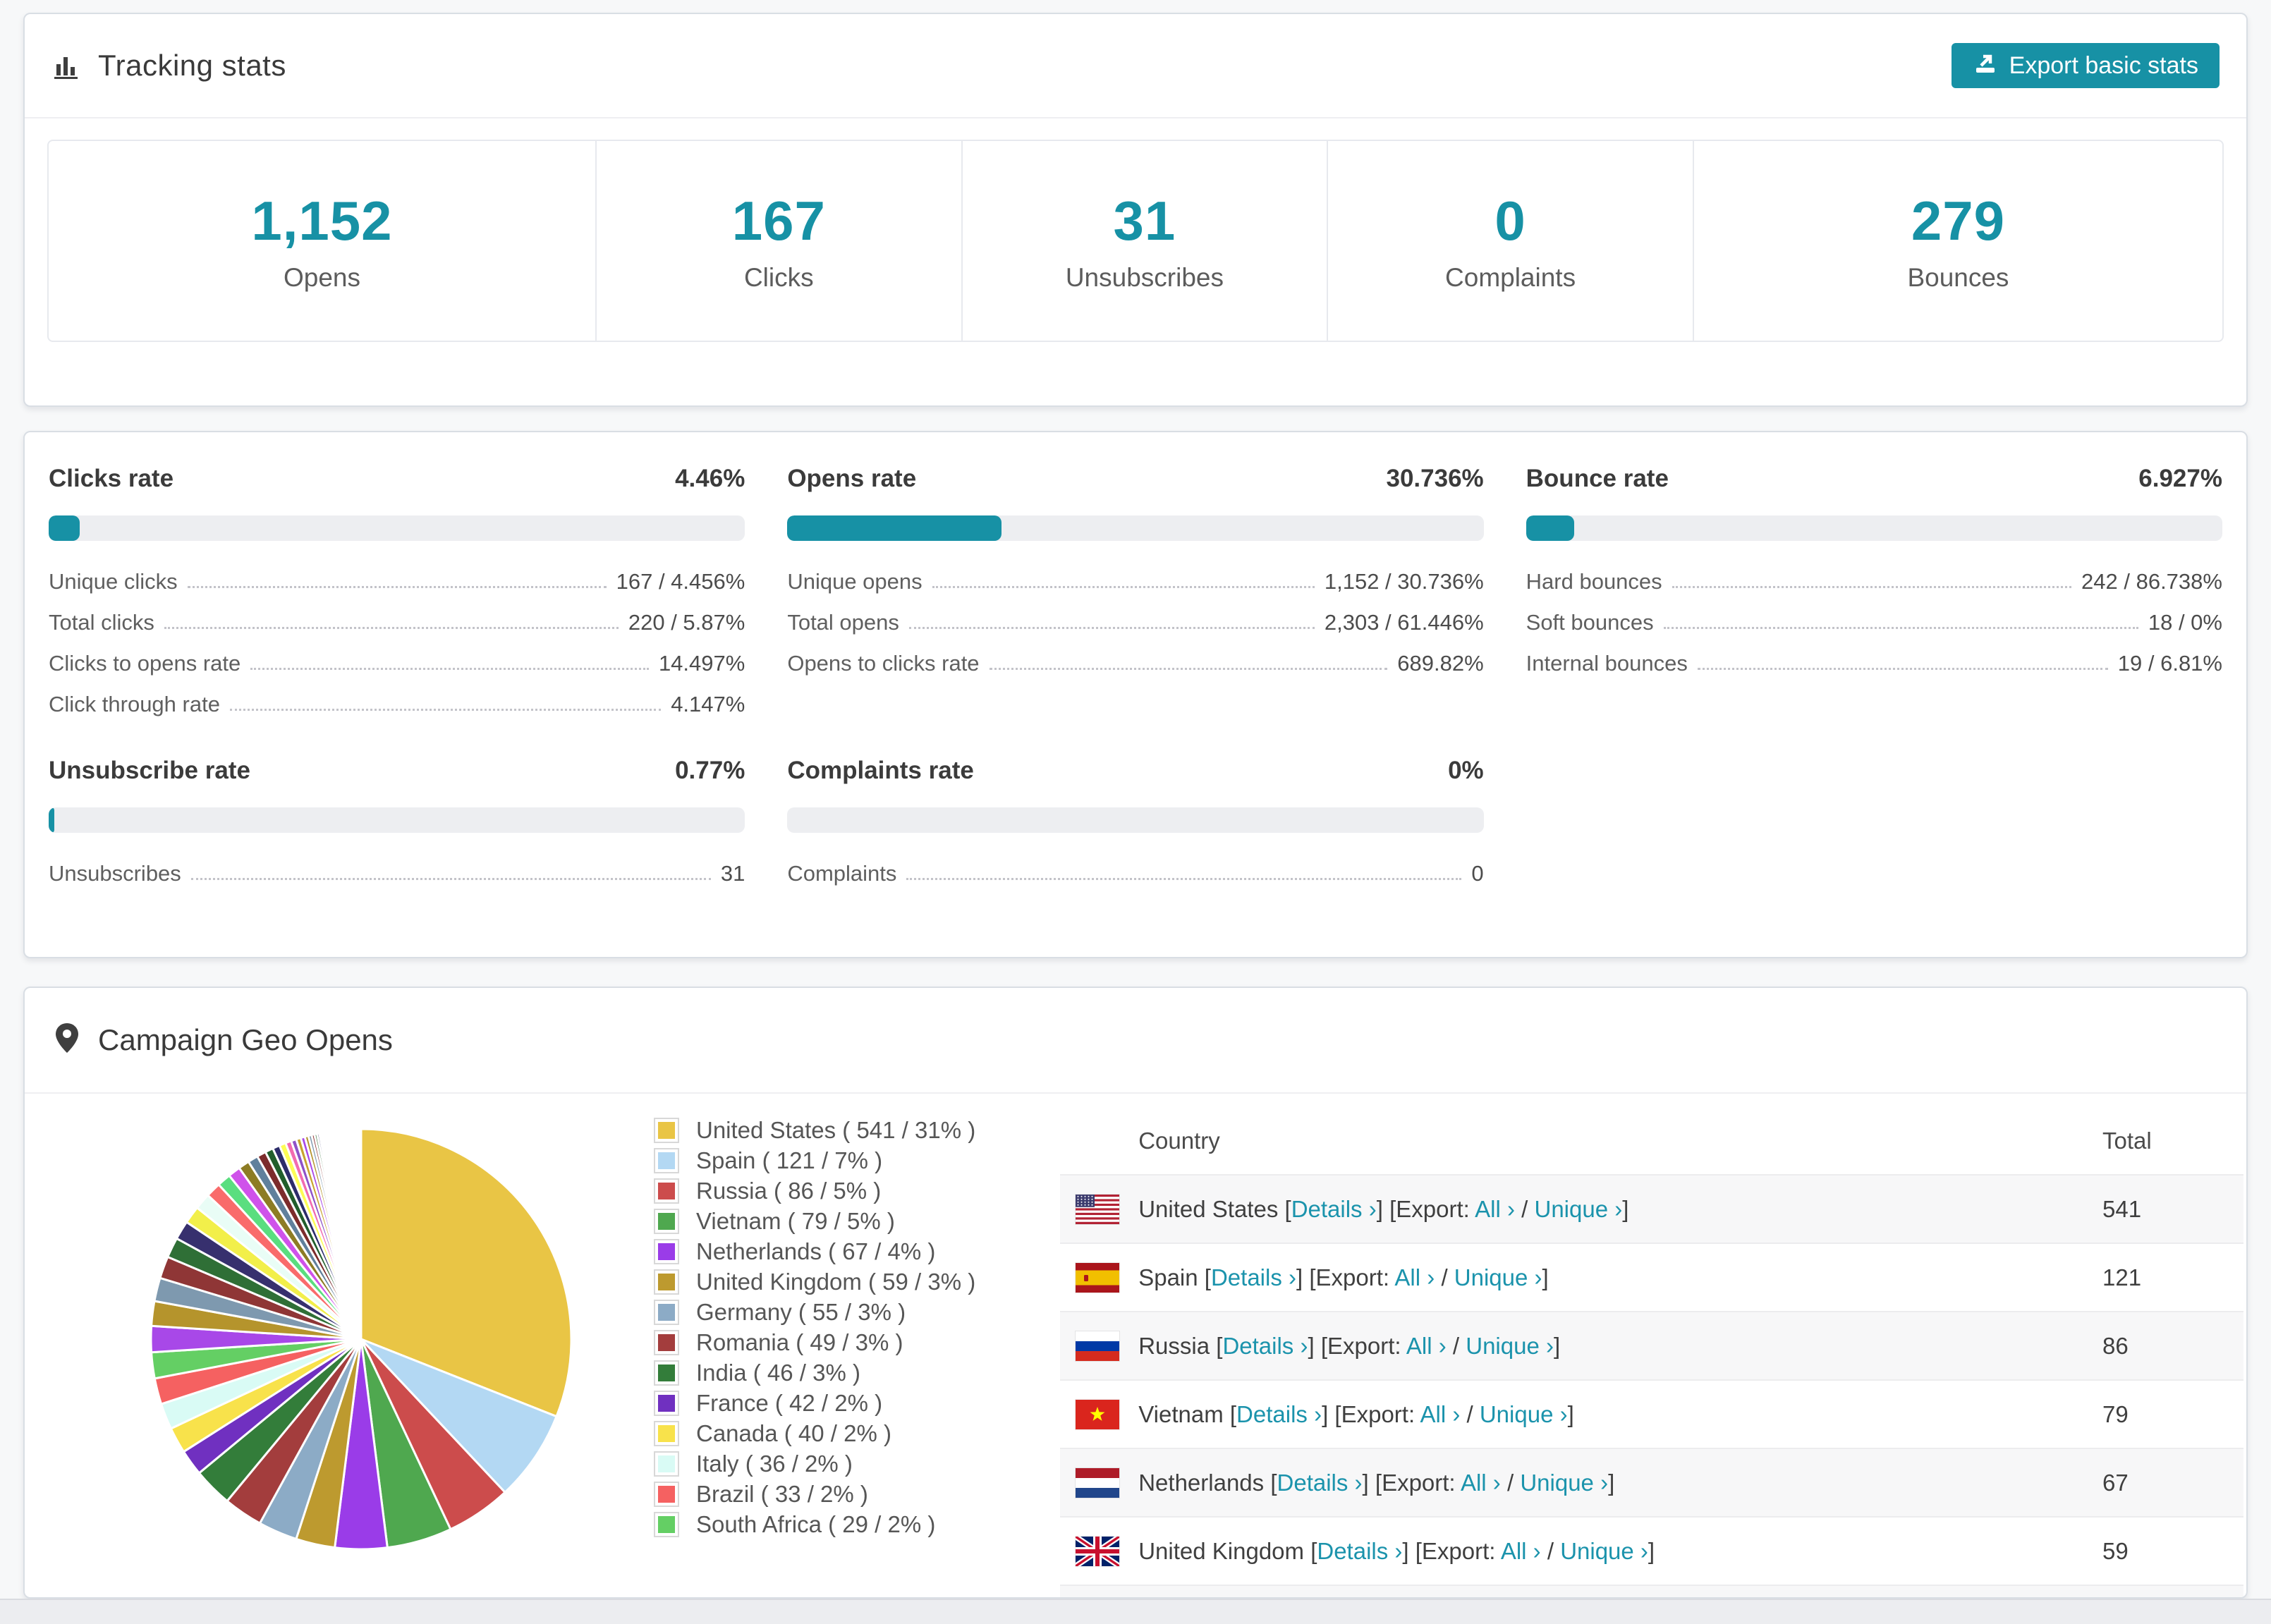  I want to click on bottom-strip, so click(1135, 1611).